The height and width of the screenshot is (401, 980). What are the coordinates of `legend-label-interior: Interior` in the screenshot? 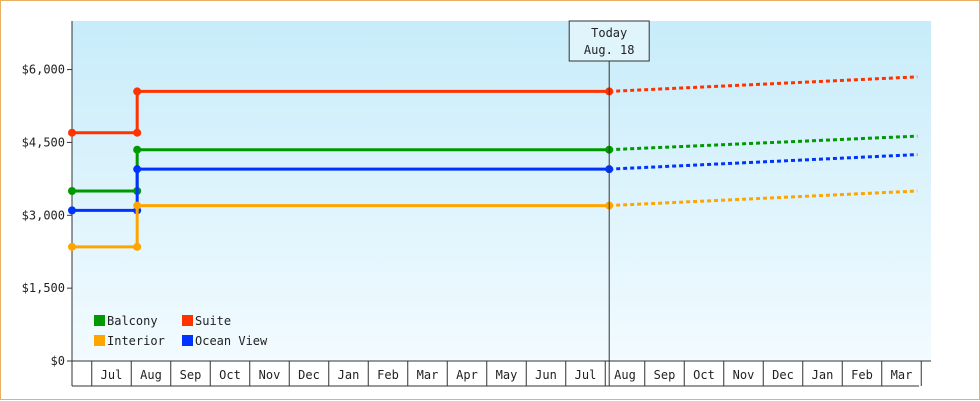 It's located at (136, 341).